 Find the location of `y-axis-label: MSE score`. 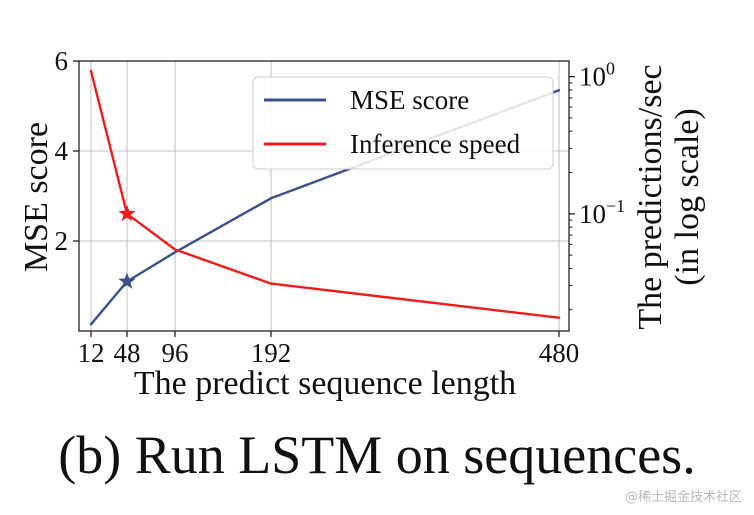

y-axis-label: MSE score is located at coordinates (36, 197).